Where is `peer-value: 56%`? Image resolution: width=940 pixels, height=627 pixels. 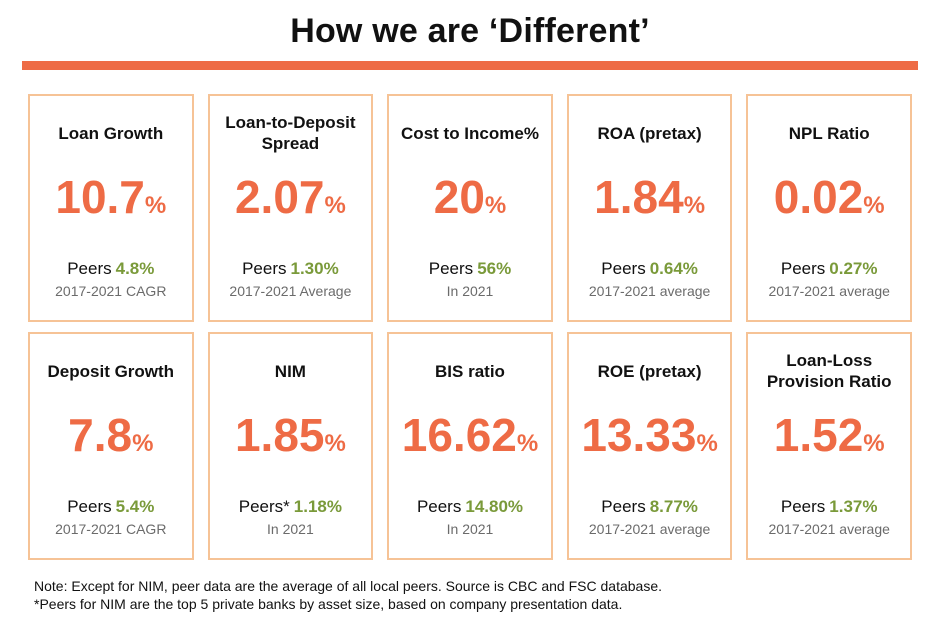 peer-value: 56% is located at coordinates (494, 268).